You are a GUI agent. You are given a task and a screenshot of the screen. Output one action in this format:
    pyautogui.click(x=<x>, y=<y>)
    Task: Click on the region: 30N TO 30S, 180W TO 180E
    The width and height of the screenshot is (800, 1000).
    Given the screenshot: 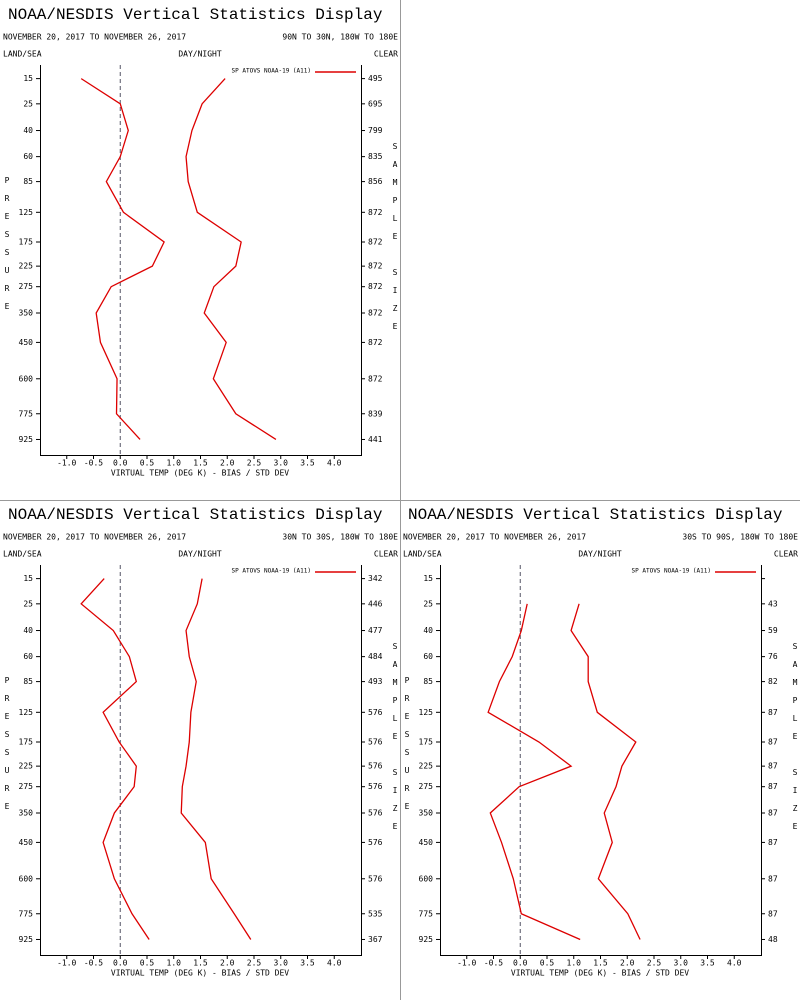 What is the action you would take?
    pyautogui.click(x=340, y=537)
    